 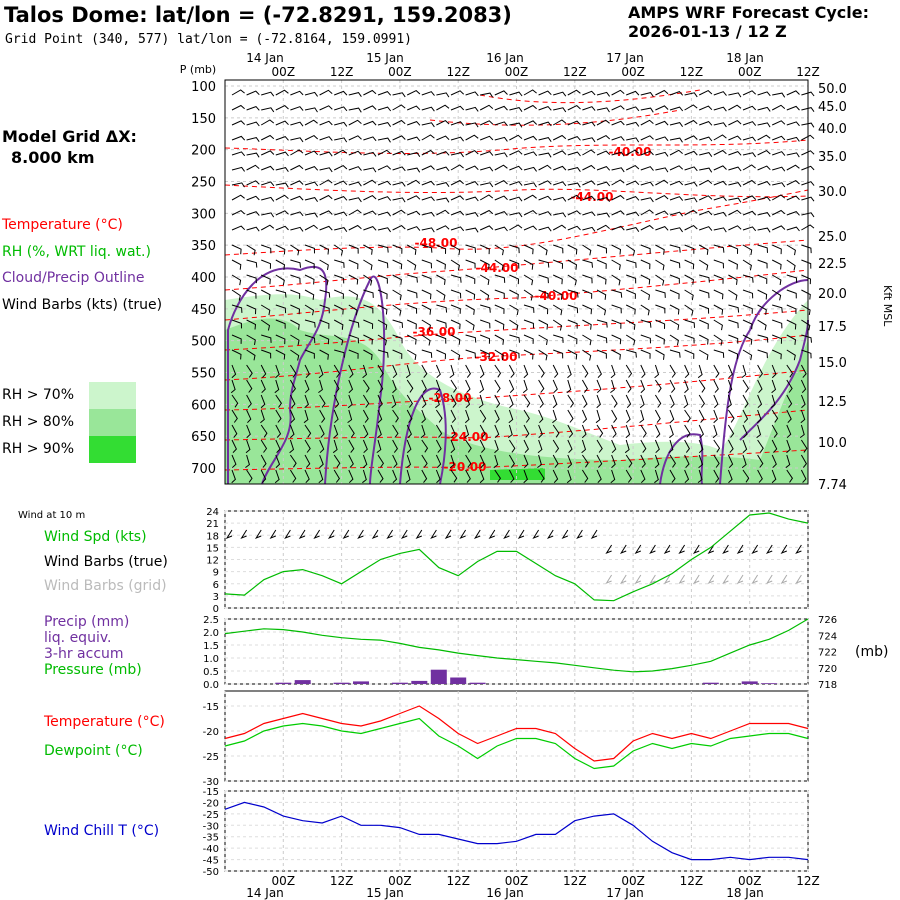 I want to click on hour-label-bottom: 12Z, so click(x=692, y=881).